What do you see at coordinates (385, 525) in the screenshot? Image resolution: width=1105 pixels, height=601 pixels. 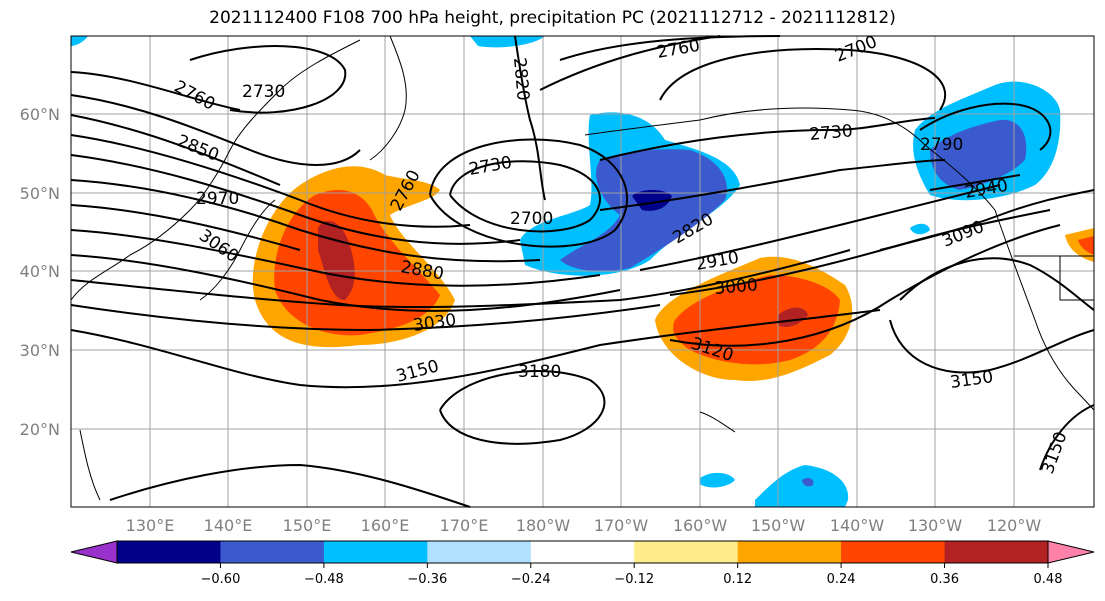 I see `lon-label: 160°E` at bounding box center [385, 525].